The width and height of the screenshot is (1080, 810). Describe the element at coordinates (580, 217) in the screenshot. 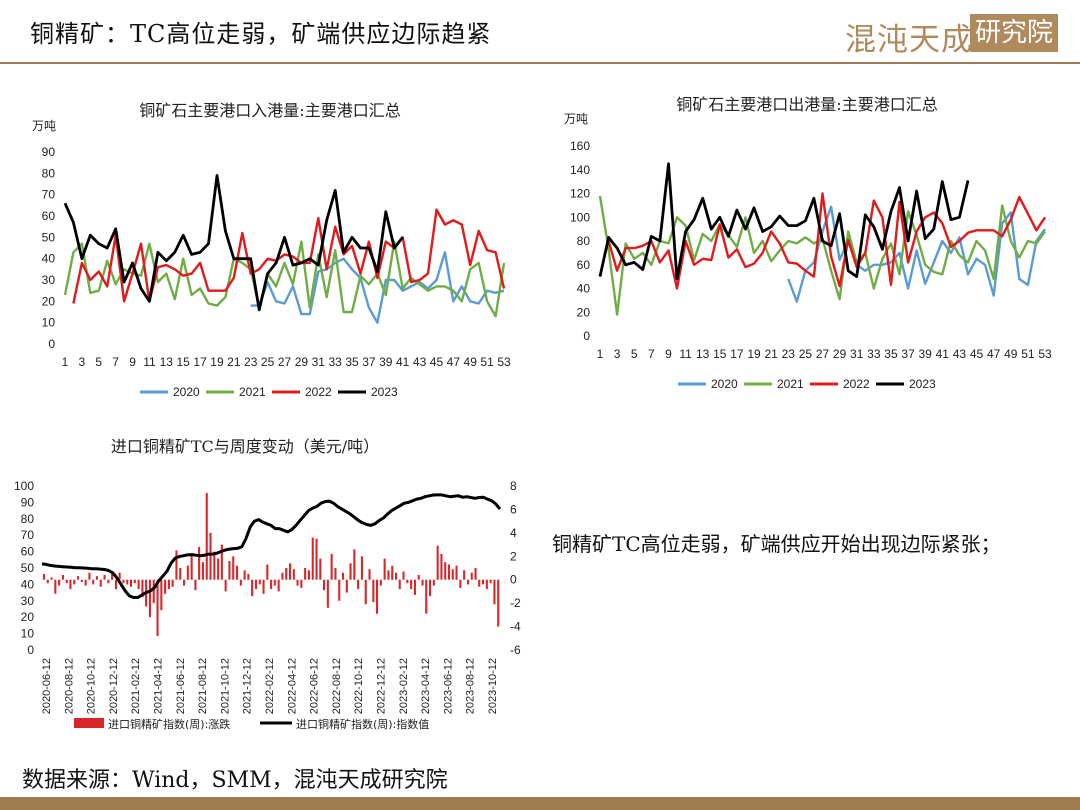

I see `y-tick-label: 100` at that location.